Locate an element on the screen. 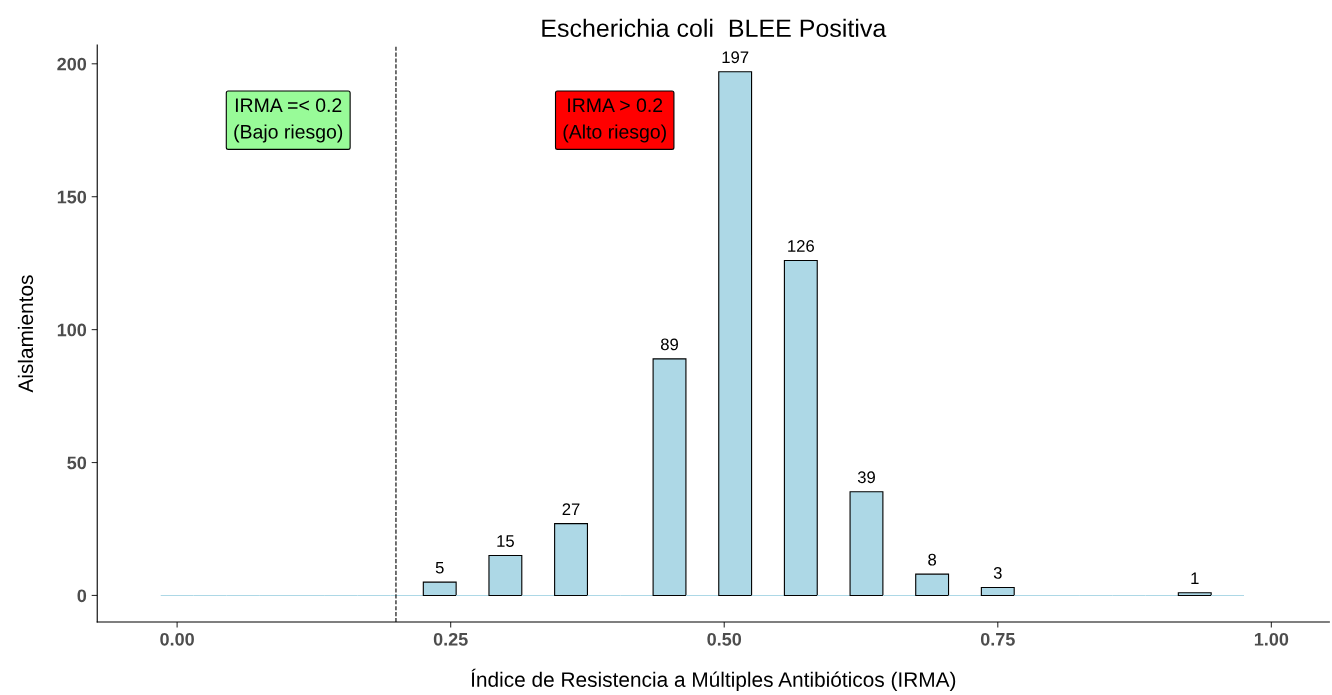 This screenshot has height=695, width=1332. data-label: 15 is located at coordinates (505, 541).